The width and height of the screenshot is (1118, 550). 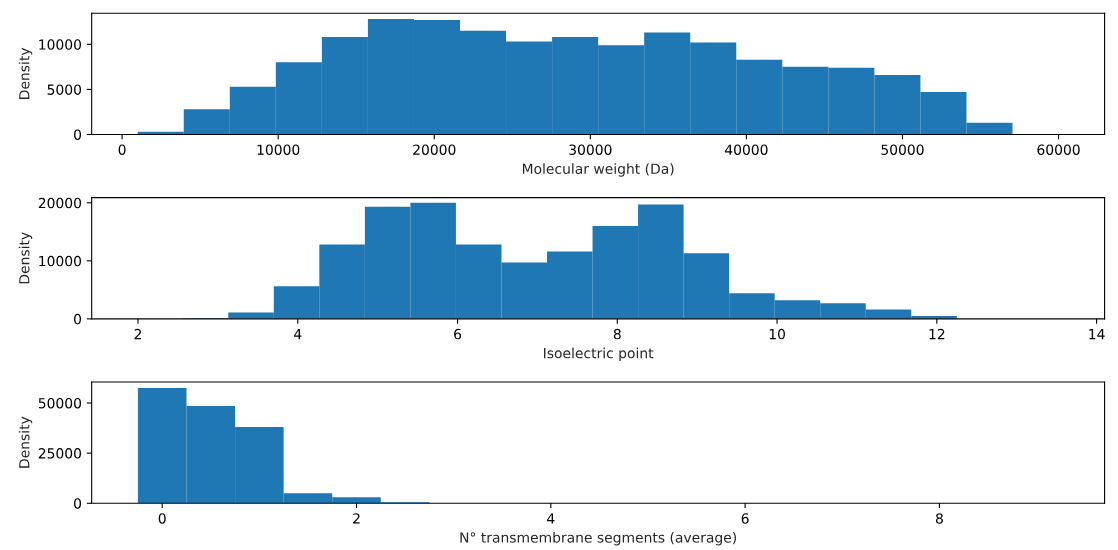 What do you see at coordinates (60, 453) in the screenshot?
I see `y-tick-label: 25000` at bounding box center [60, 453].